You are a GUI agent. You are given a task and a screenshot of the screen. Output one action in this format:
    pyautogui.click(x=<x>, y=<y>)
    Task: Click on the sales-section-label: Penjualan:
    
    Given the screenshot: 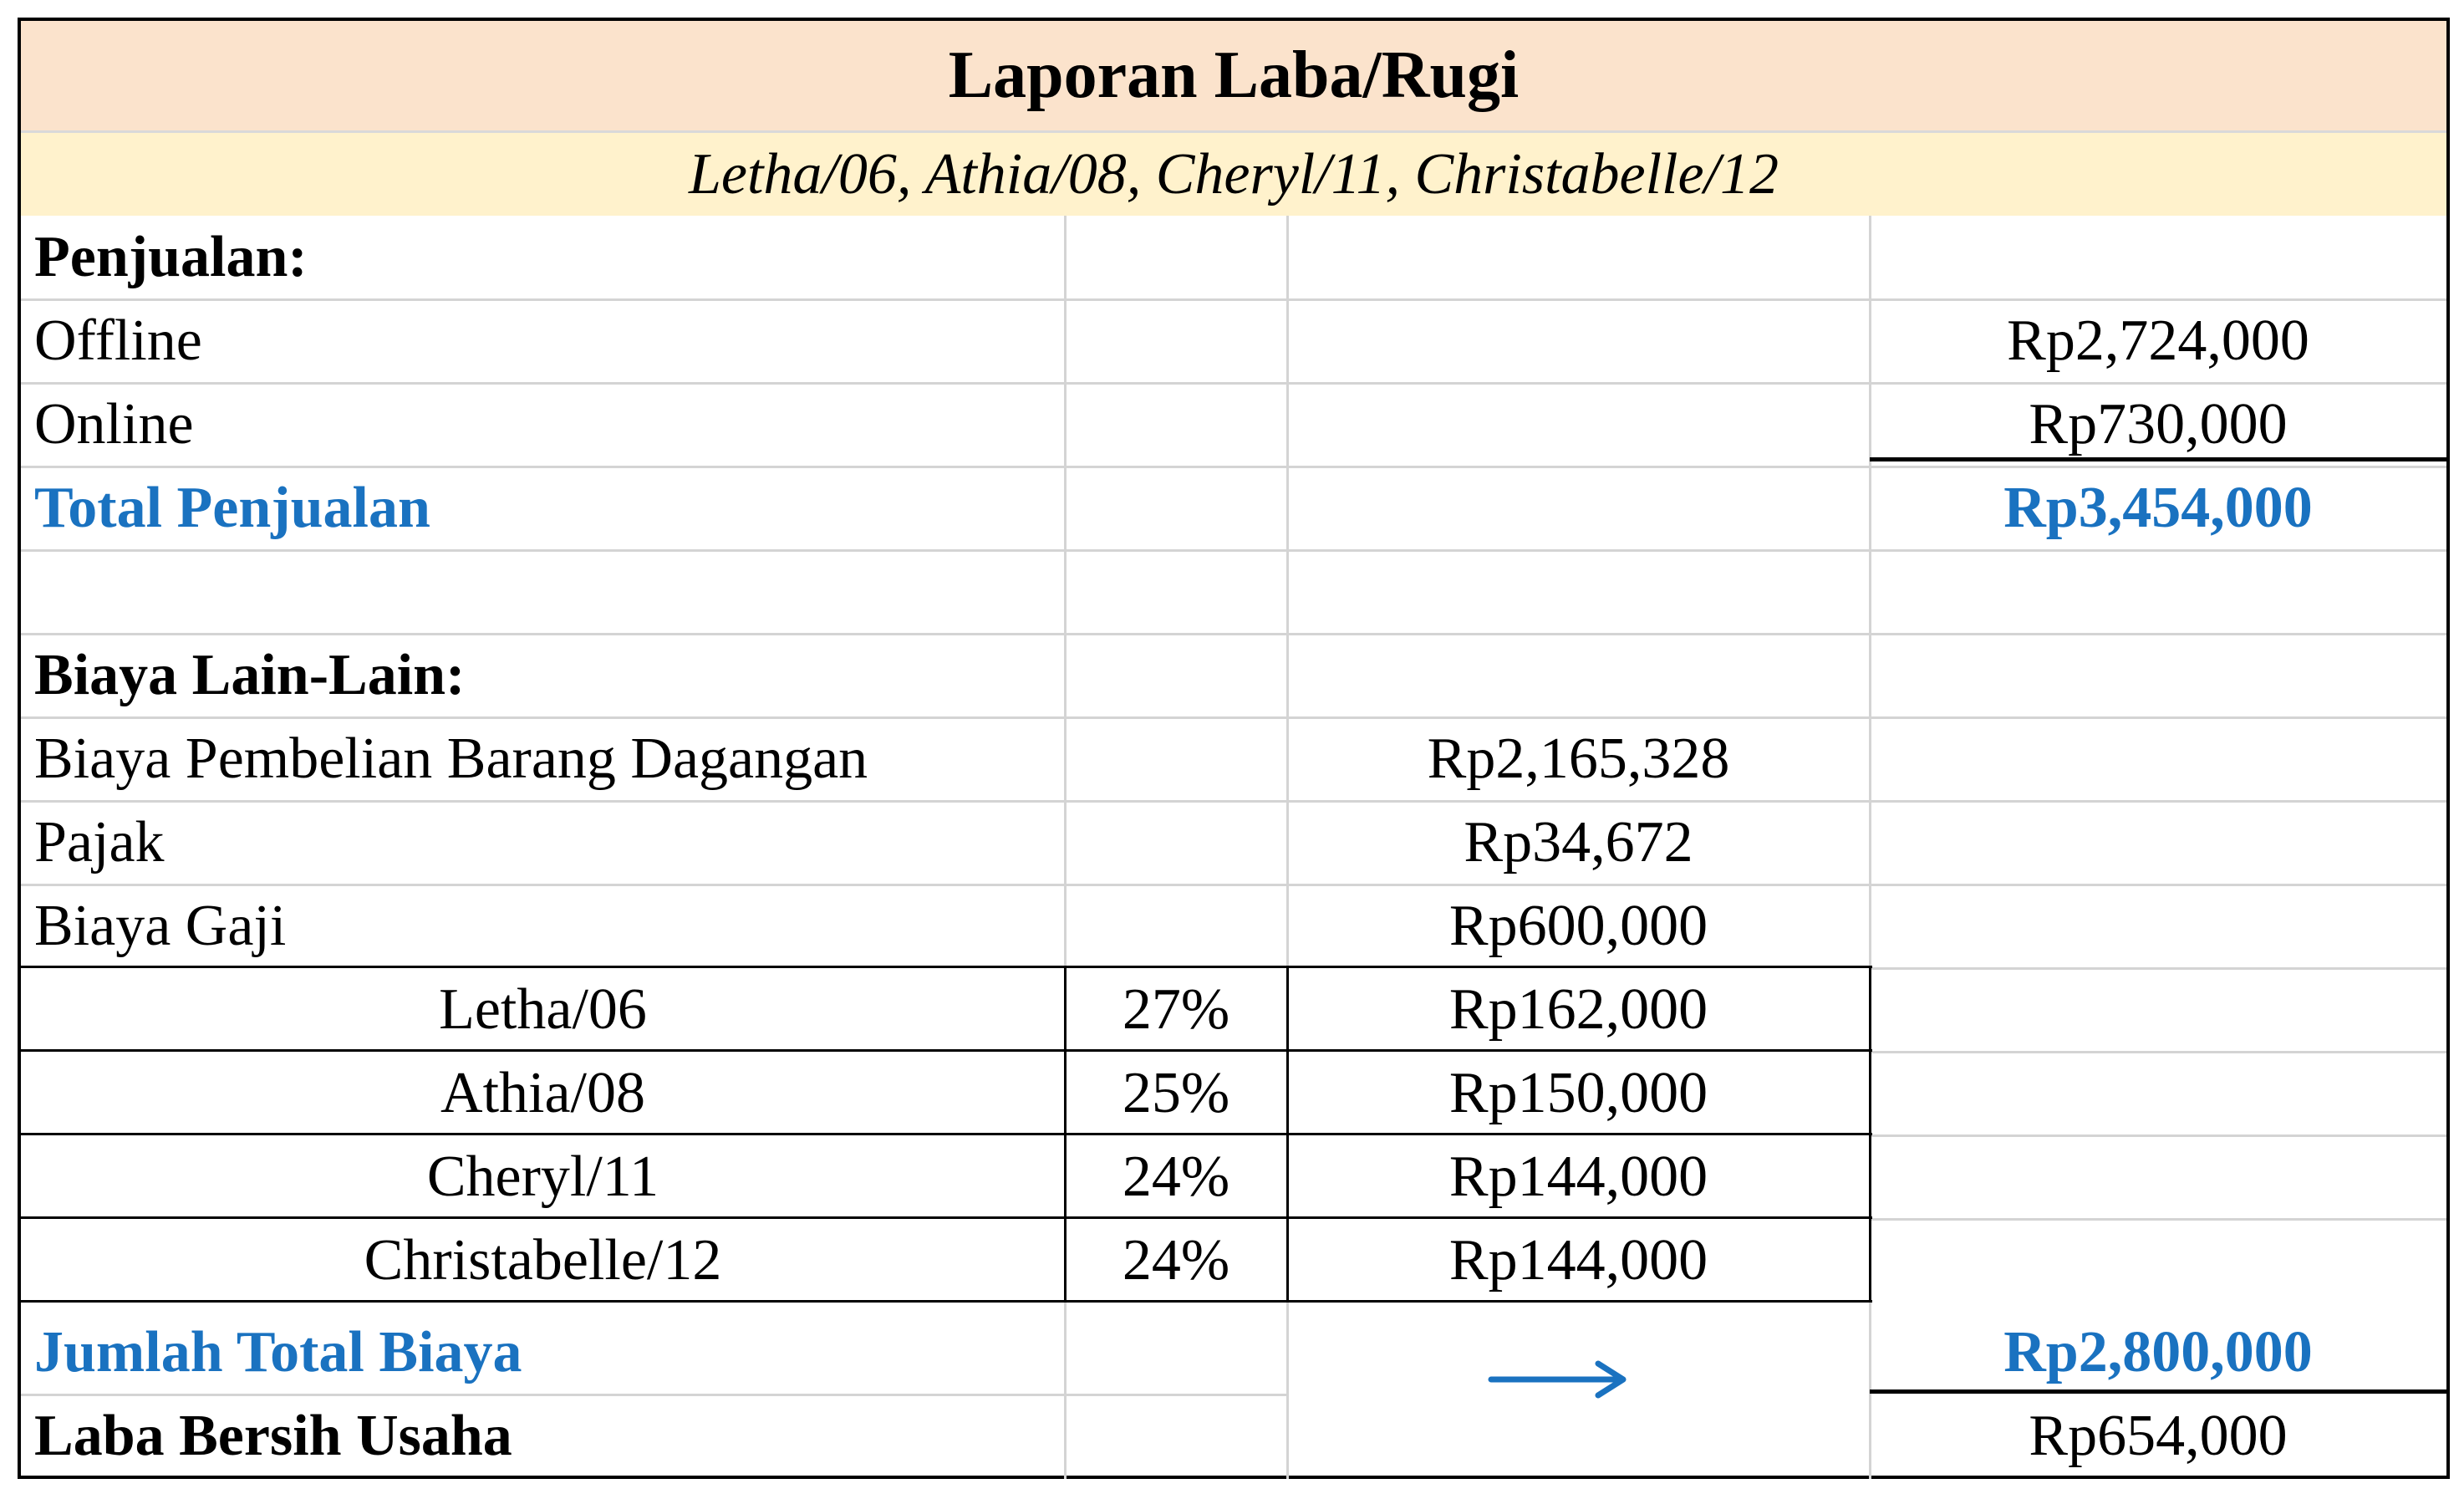 What is the action you would take?
    pyautogui.click(x=171, y=257)
    